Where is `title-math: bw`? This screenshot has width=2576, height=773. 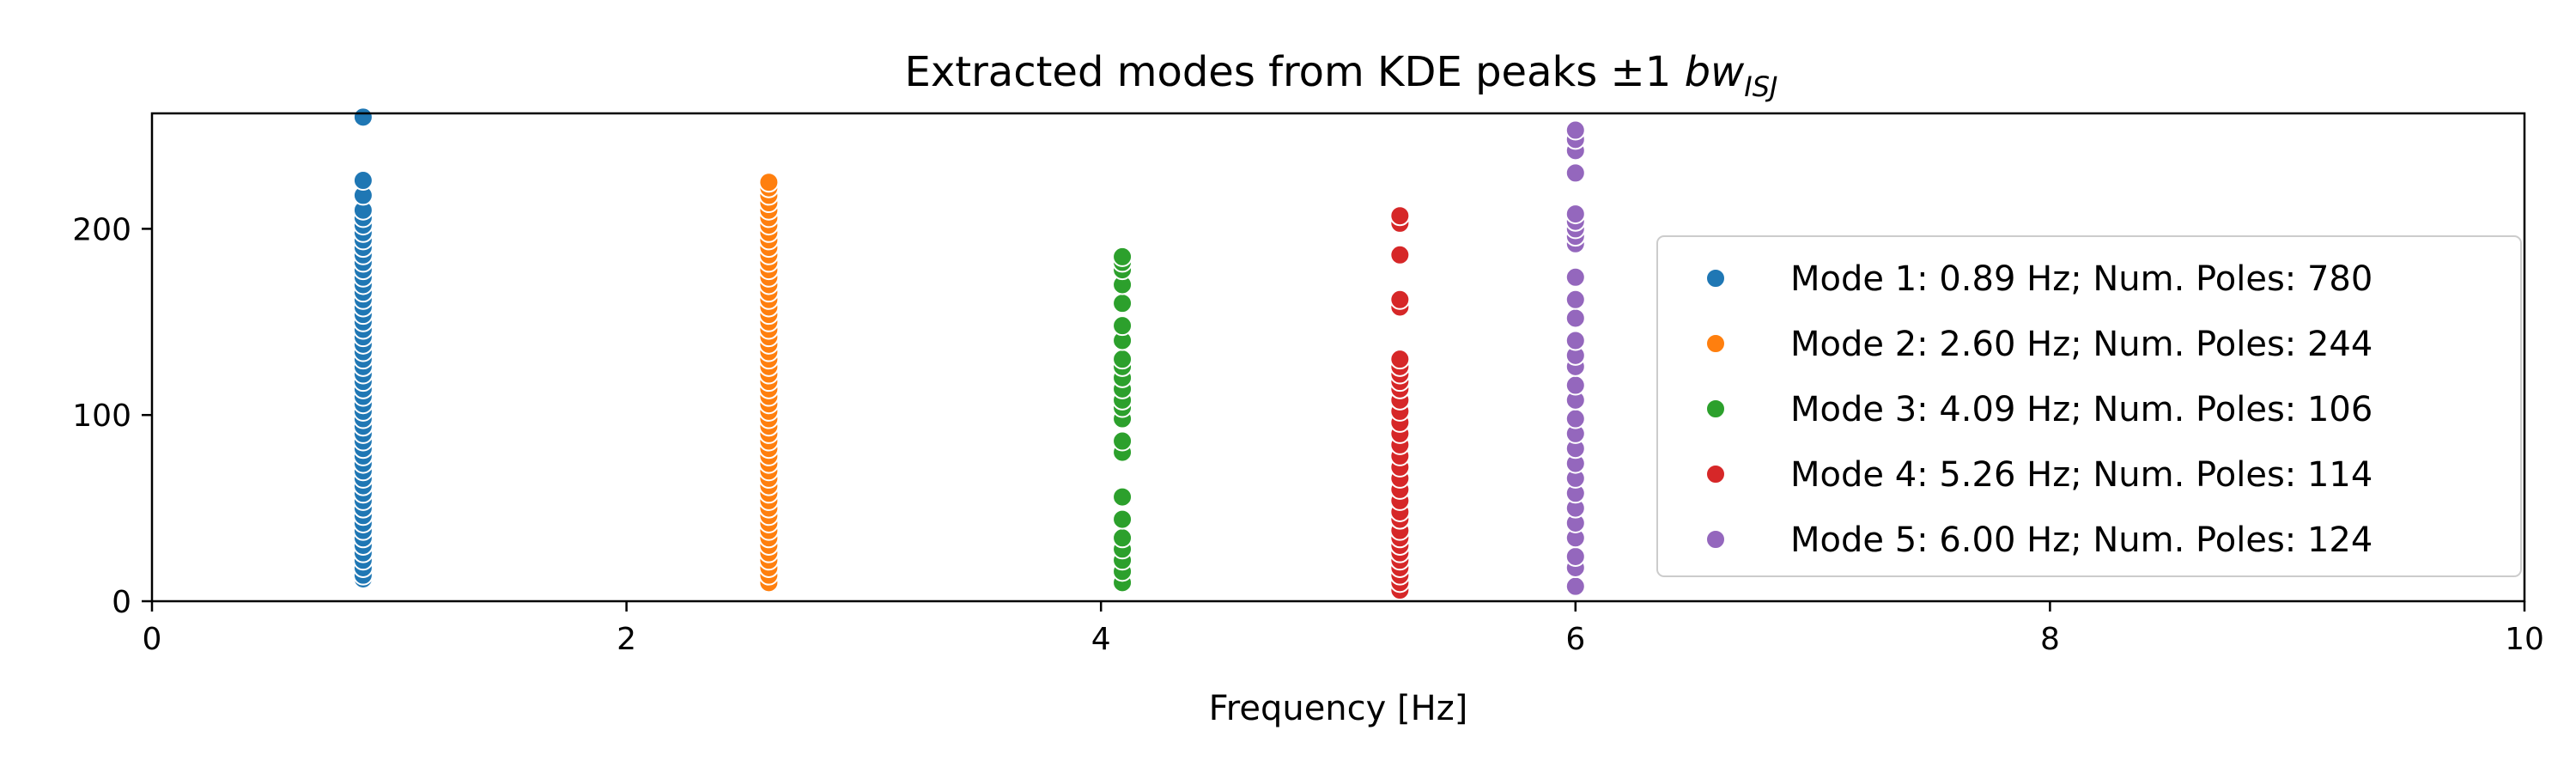
title-math: bw is located at coordinates (1715, 72).